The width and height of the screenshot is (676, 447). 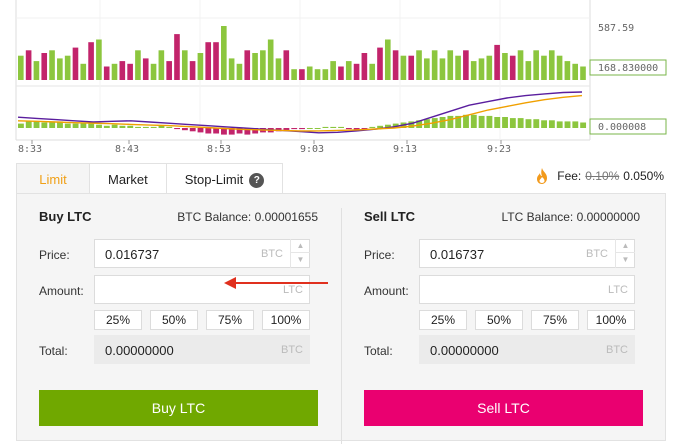 I want to click on order-type-tabs: Limit Market Stop-Limit?, so click(x=150, y=178).